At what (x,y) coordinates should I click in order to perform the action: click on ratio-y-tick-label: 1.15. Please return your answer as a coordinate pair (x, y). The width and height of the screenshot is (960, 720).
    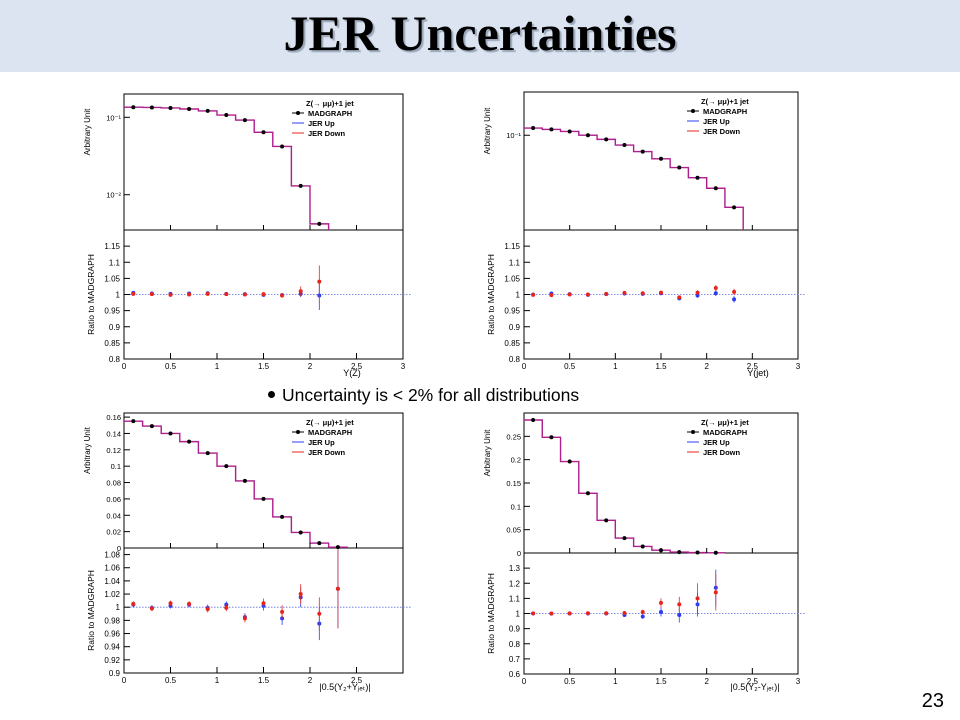
    Looking at the image, I should click on (512, 246).